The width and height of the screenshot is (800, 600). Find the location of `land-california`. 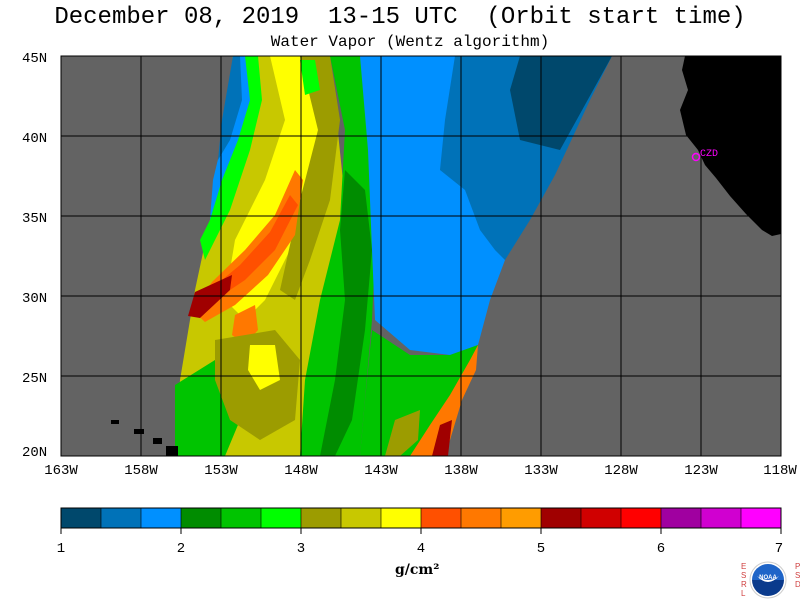

land-california is located at coordinates (730, 146).